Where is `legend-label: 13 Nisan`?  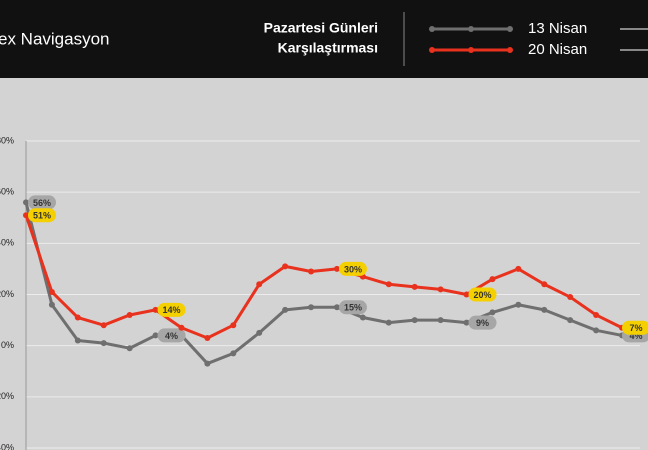 legend-label: 13 Nisan is located at coordinates (557, 28).